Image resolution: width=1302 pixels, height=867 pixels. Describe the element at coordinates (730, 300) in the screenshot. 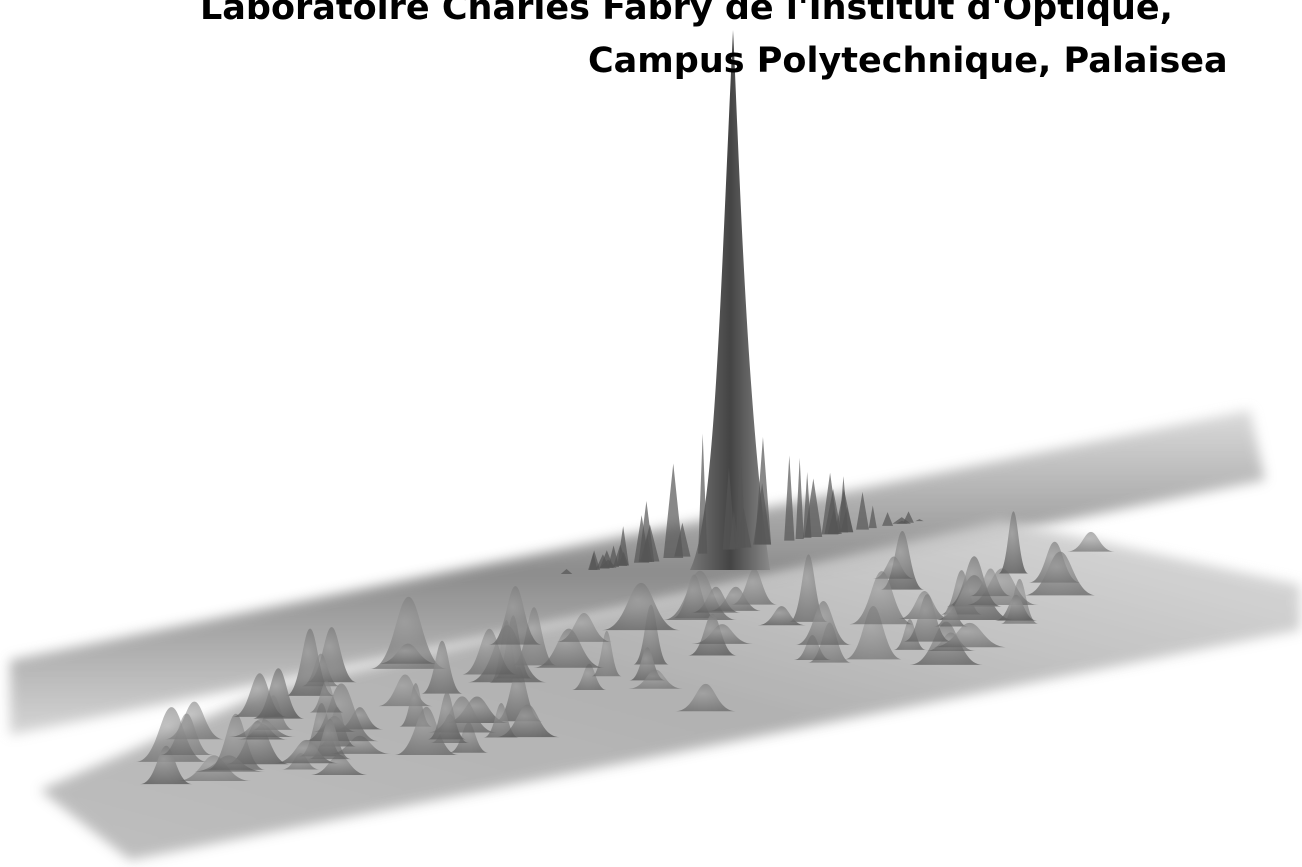

I see `central-spike` at that location.